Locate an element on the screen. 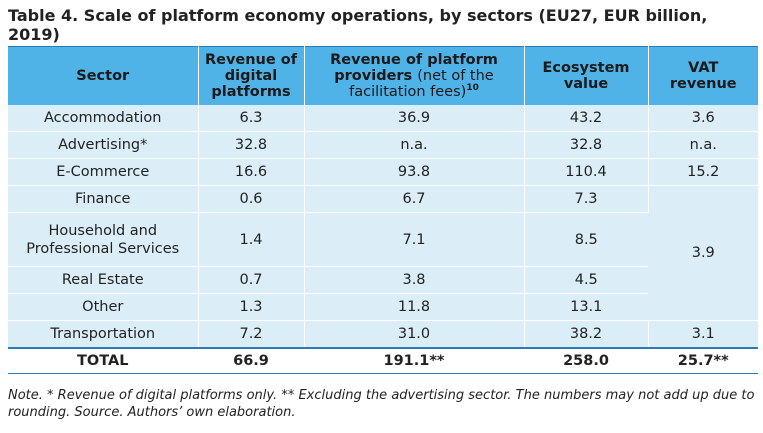  cell-vat: n.a. is located at coordinates (703, 145).